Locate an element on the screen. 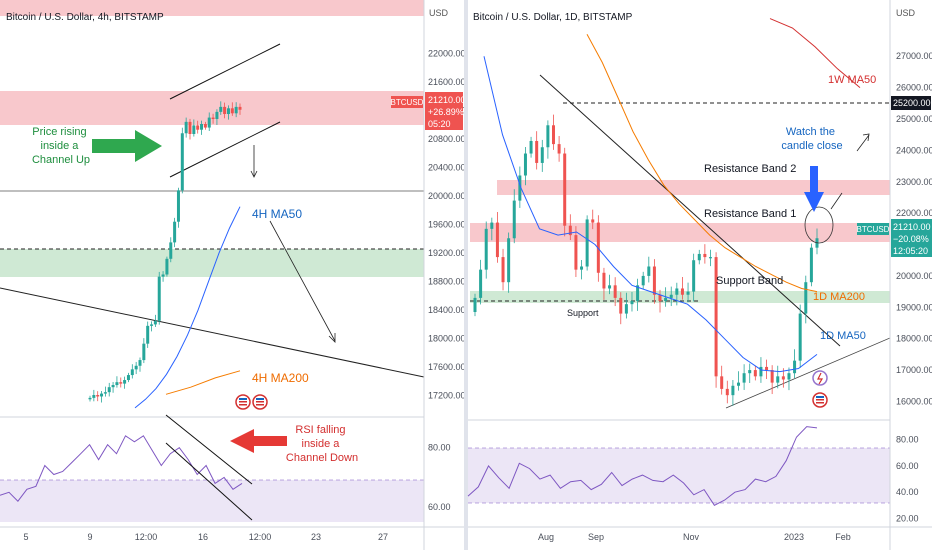 This screenshot has height=555, width=932. right-1w-ma50-line is located at coordinates (815, 53).